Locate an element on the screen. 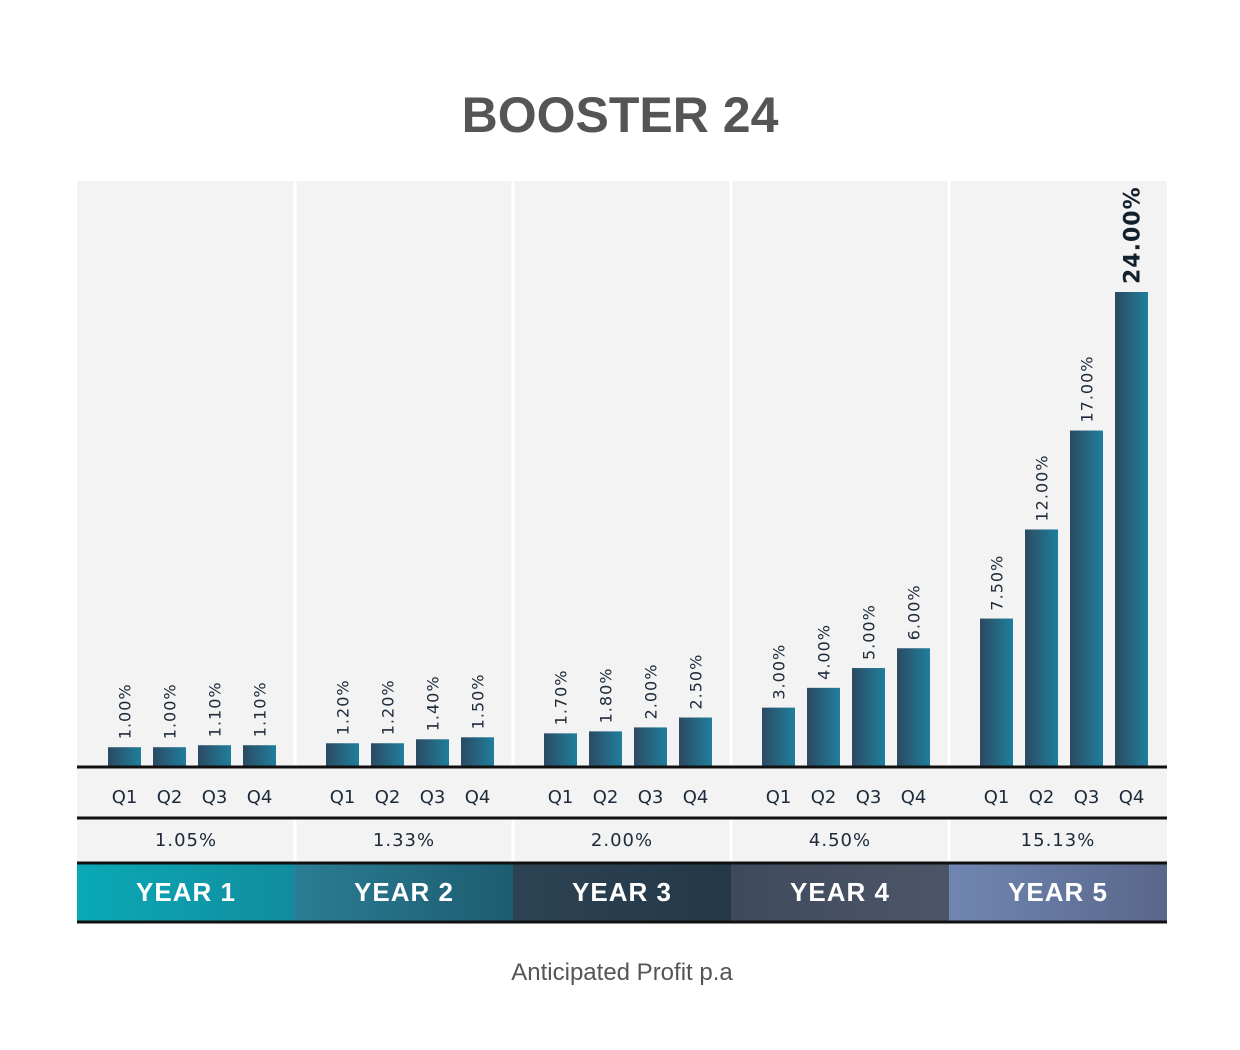  year-label: YEAR 4 is located at coordinates (840, 892).